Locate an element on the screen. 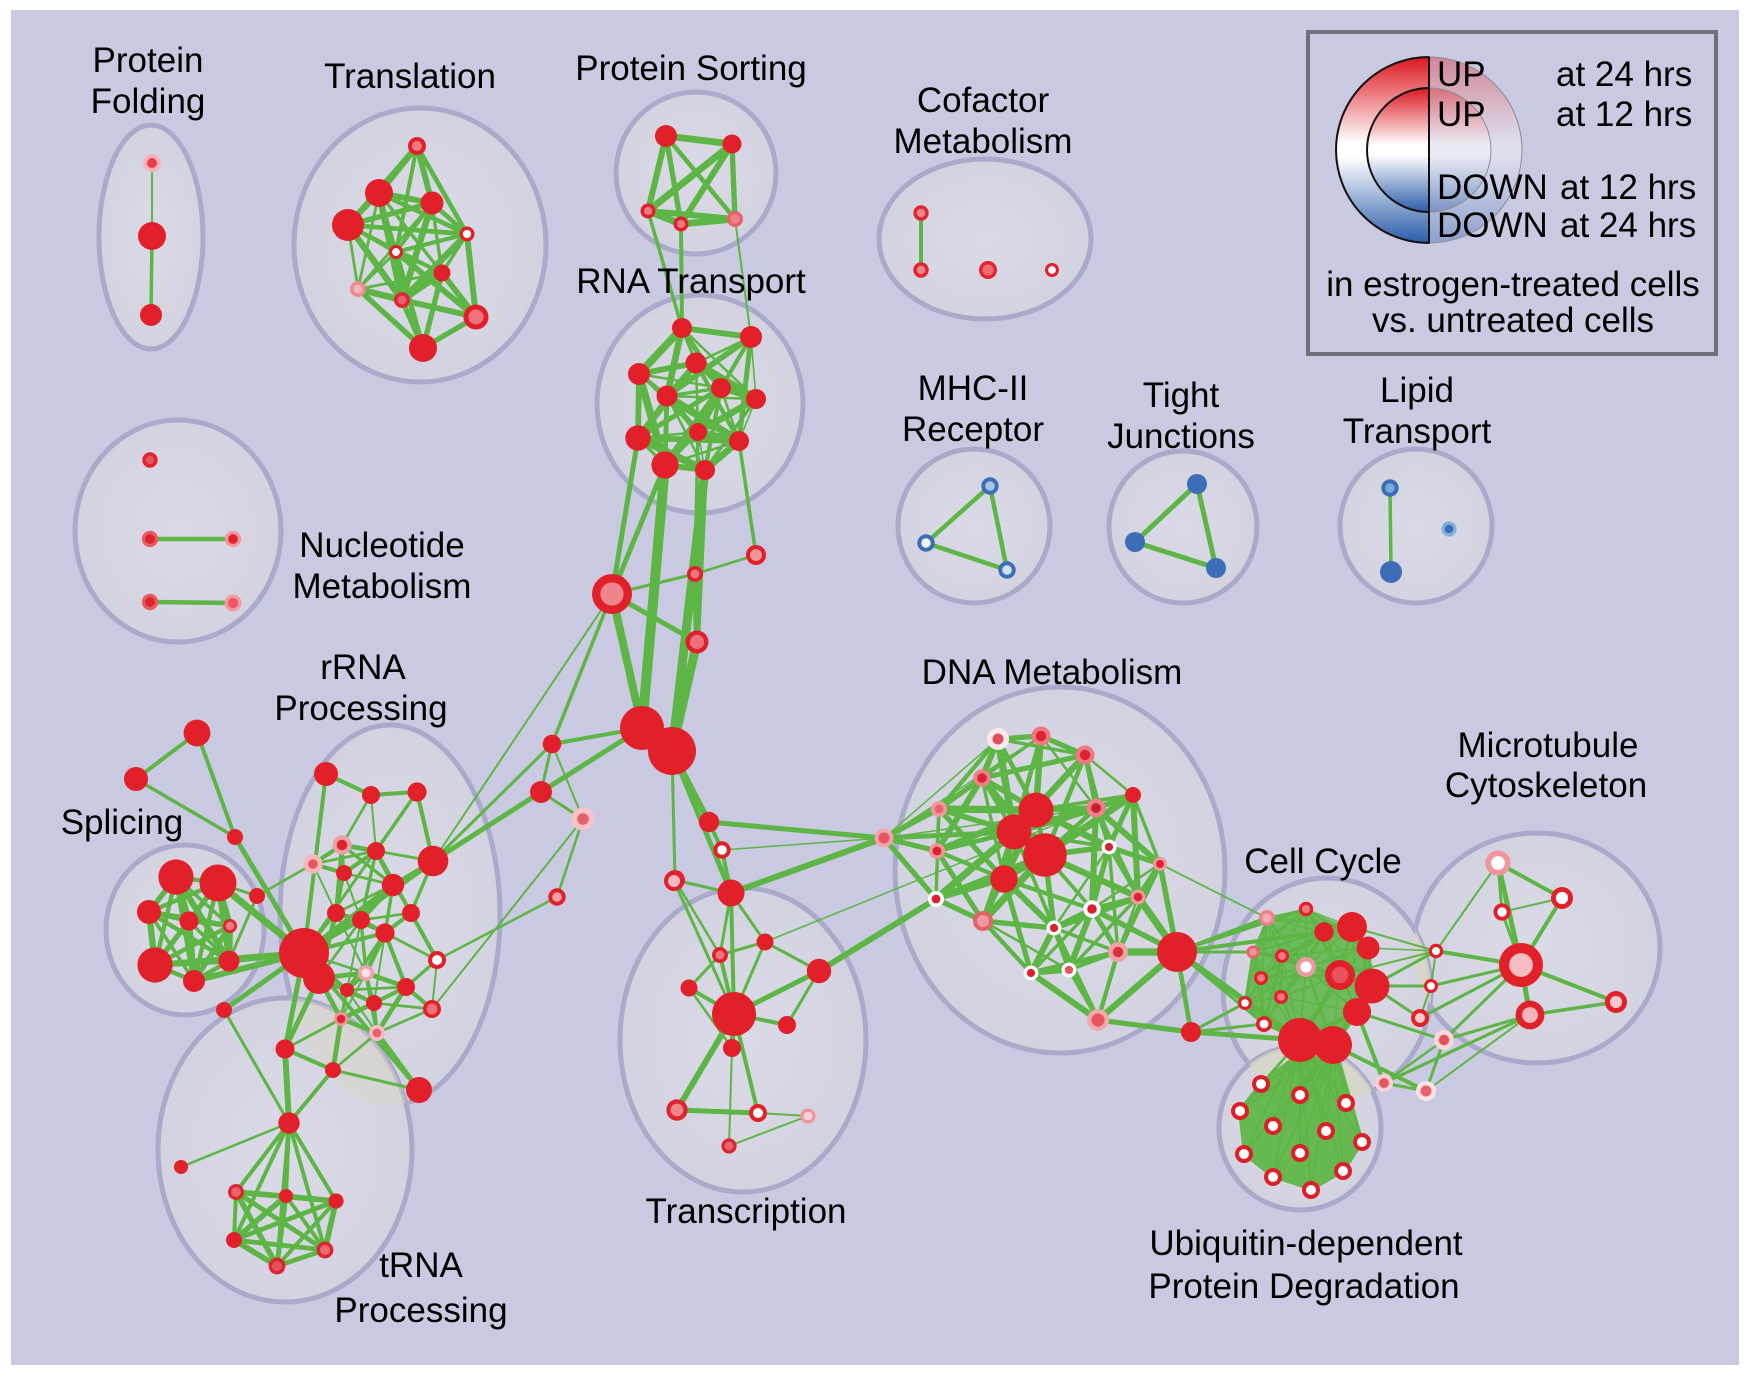 The image size is (1750, 1381). svg-text: Lipid is located at coordinates (1417, 390).